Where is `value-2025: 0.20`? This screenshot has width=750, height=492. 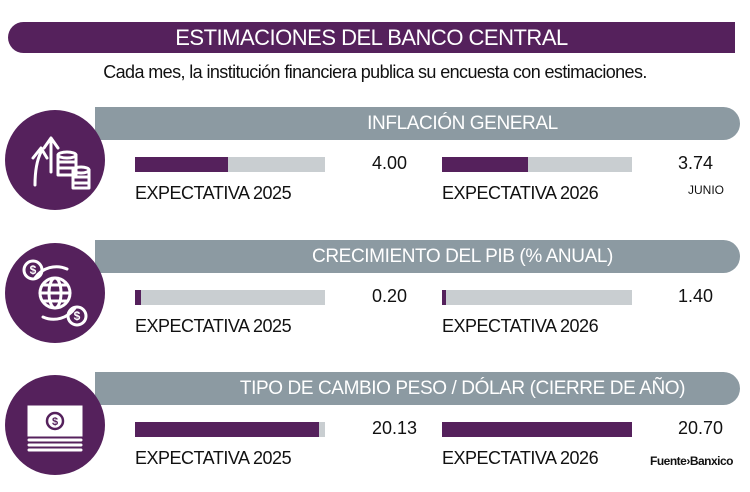
value-2025: 0.20 is located at coordinates (390, 296).